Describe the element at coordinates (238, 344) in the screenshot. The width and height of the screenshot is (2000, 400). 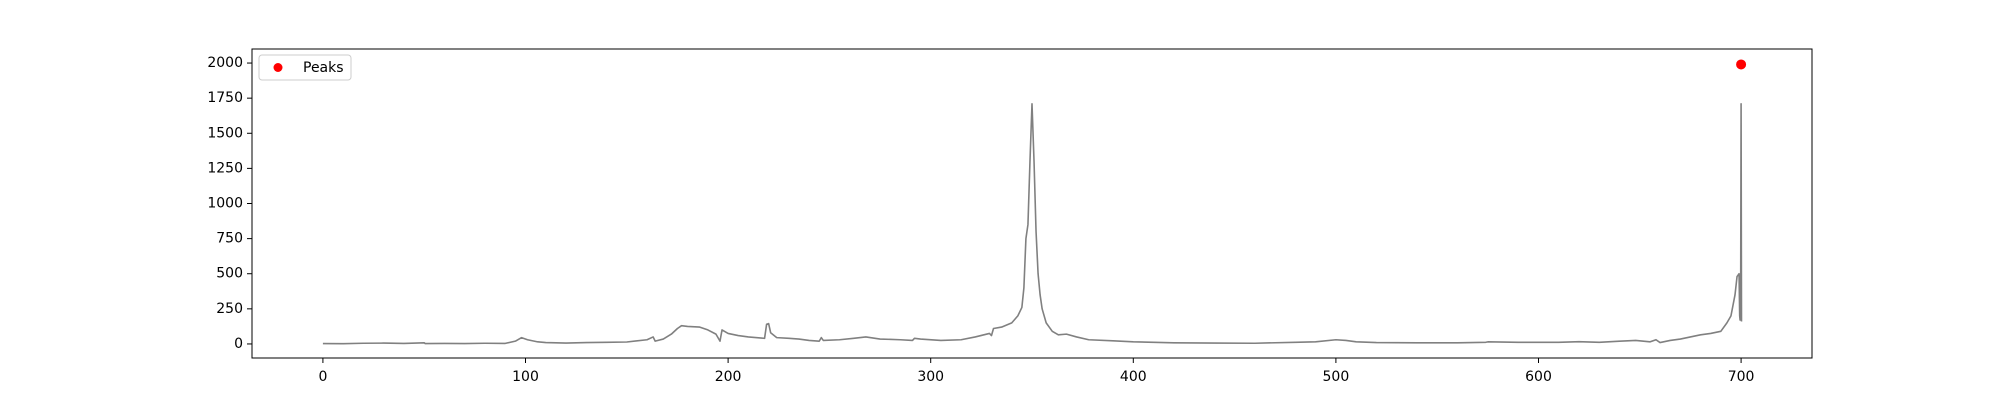
I see `y-tick-label: 0` at that location.